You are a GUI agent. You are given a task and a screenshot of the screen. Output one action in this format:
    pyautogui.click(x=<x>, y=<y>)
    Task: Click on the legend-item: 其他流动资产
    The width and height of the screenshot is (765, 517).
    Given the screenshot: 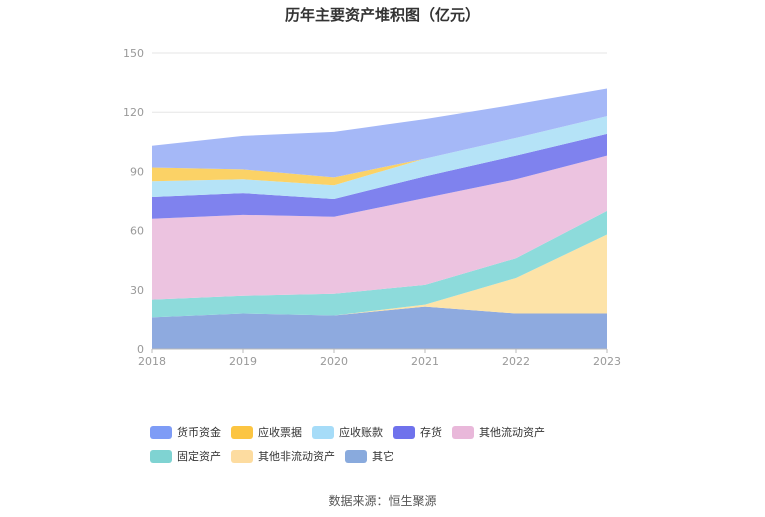 What is the action you would take?
    pyautogui.click(x=498, y=432)
    